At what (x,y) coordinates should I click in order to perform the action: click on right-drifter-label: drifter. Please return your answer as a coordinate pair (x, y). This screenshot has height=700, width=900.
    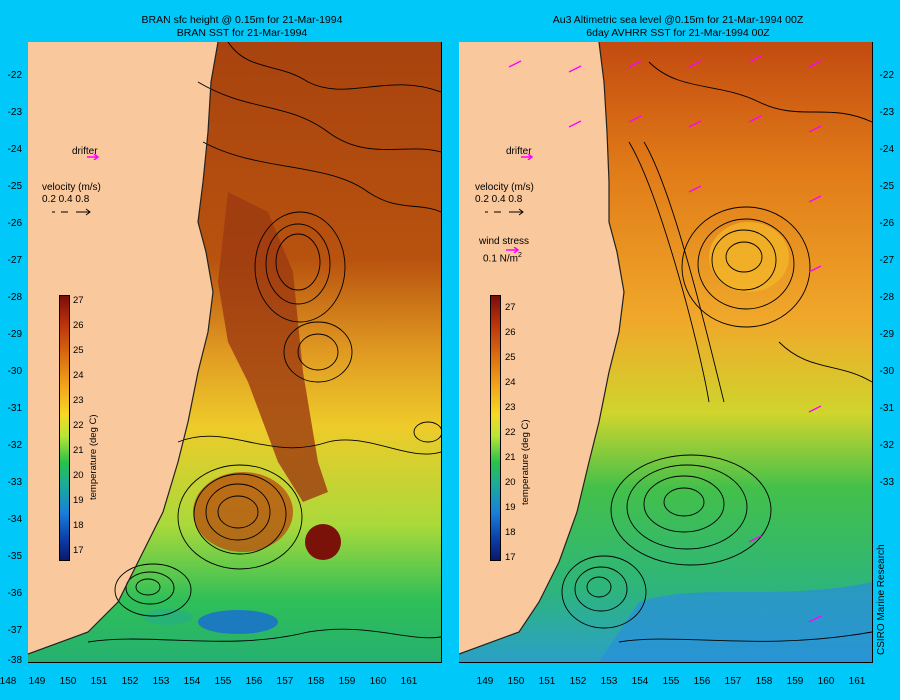
    Looking at the image, I should click on (519, 151).